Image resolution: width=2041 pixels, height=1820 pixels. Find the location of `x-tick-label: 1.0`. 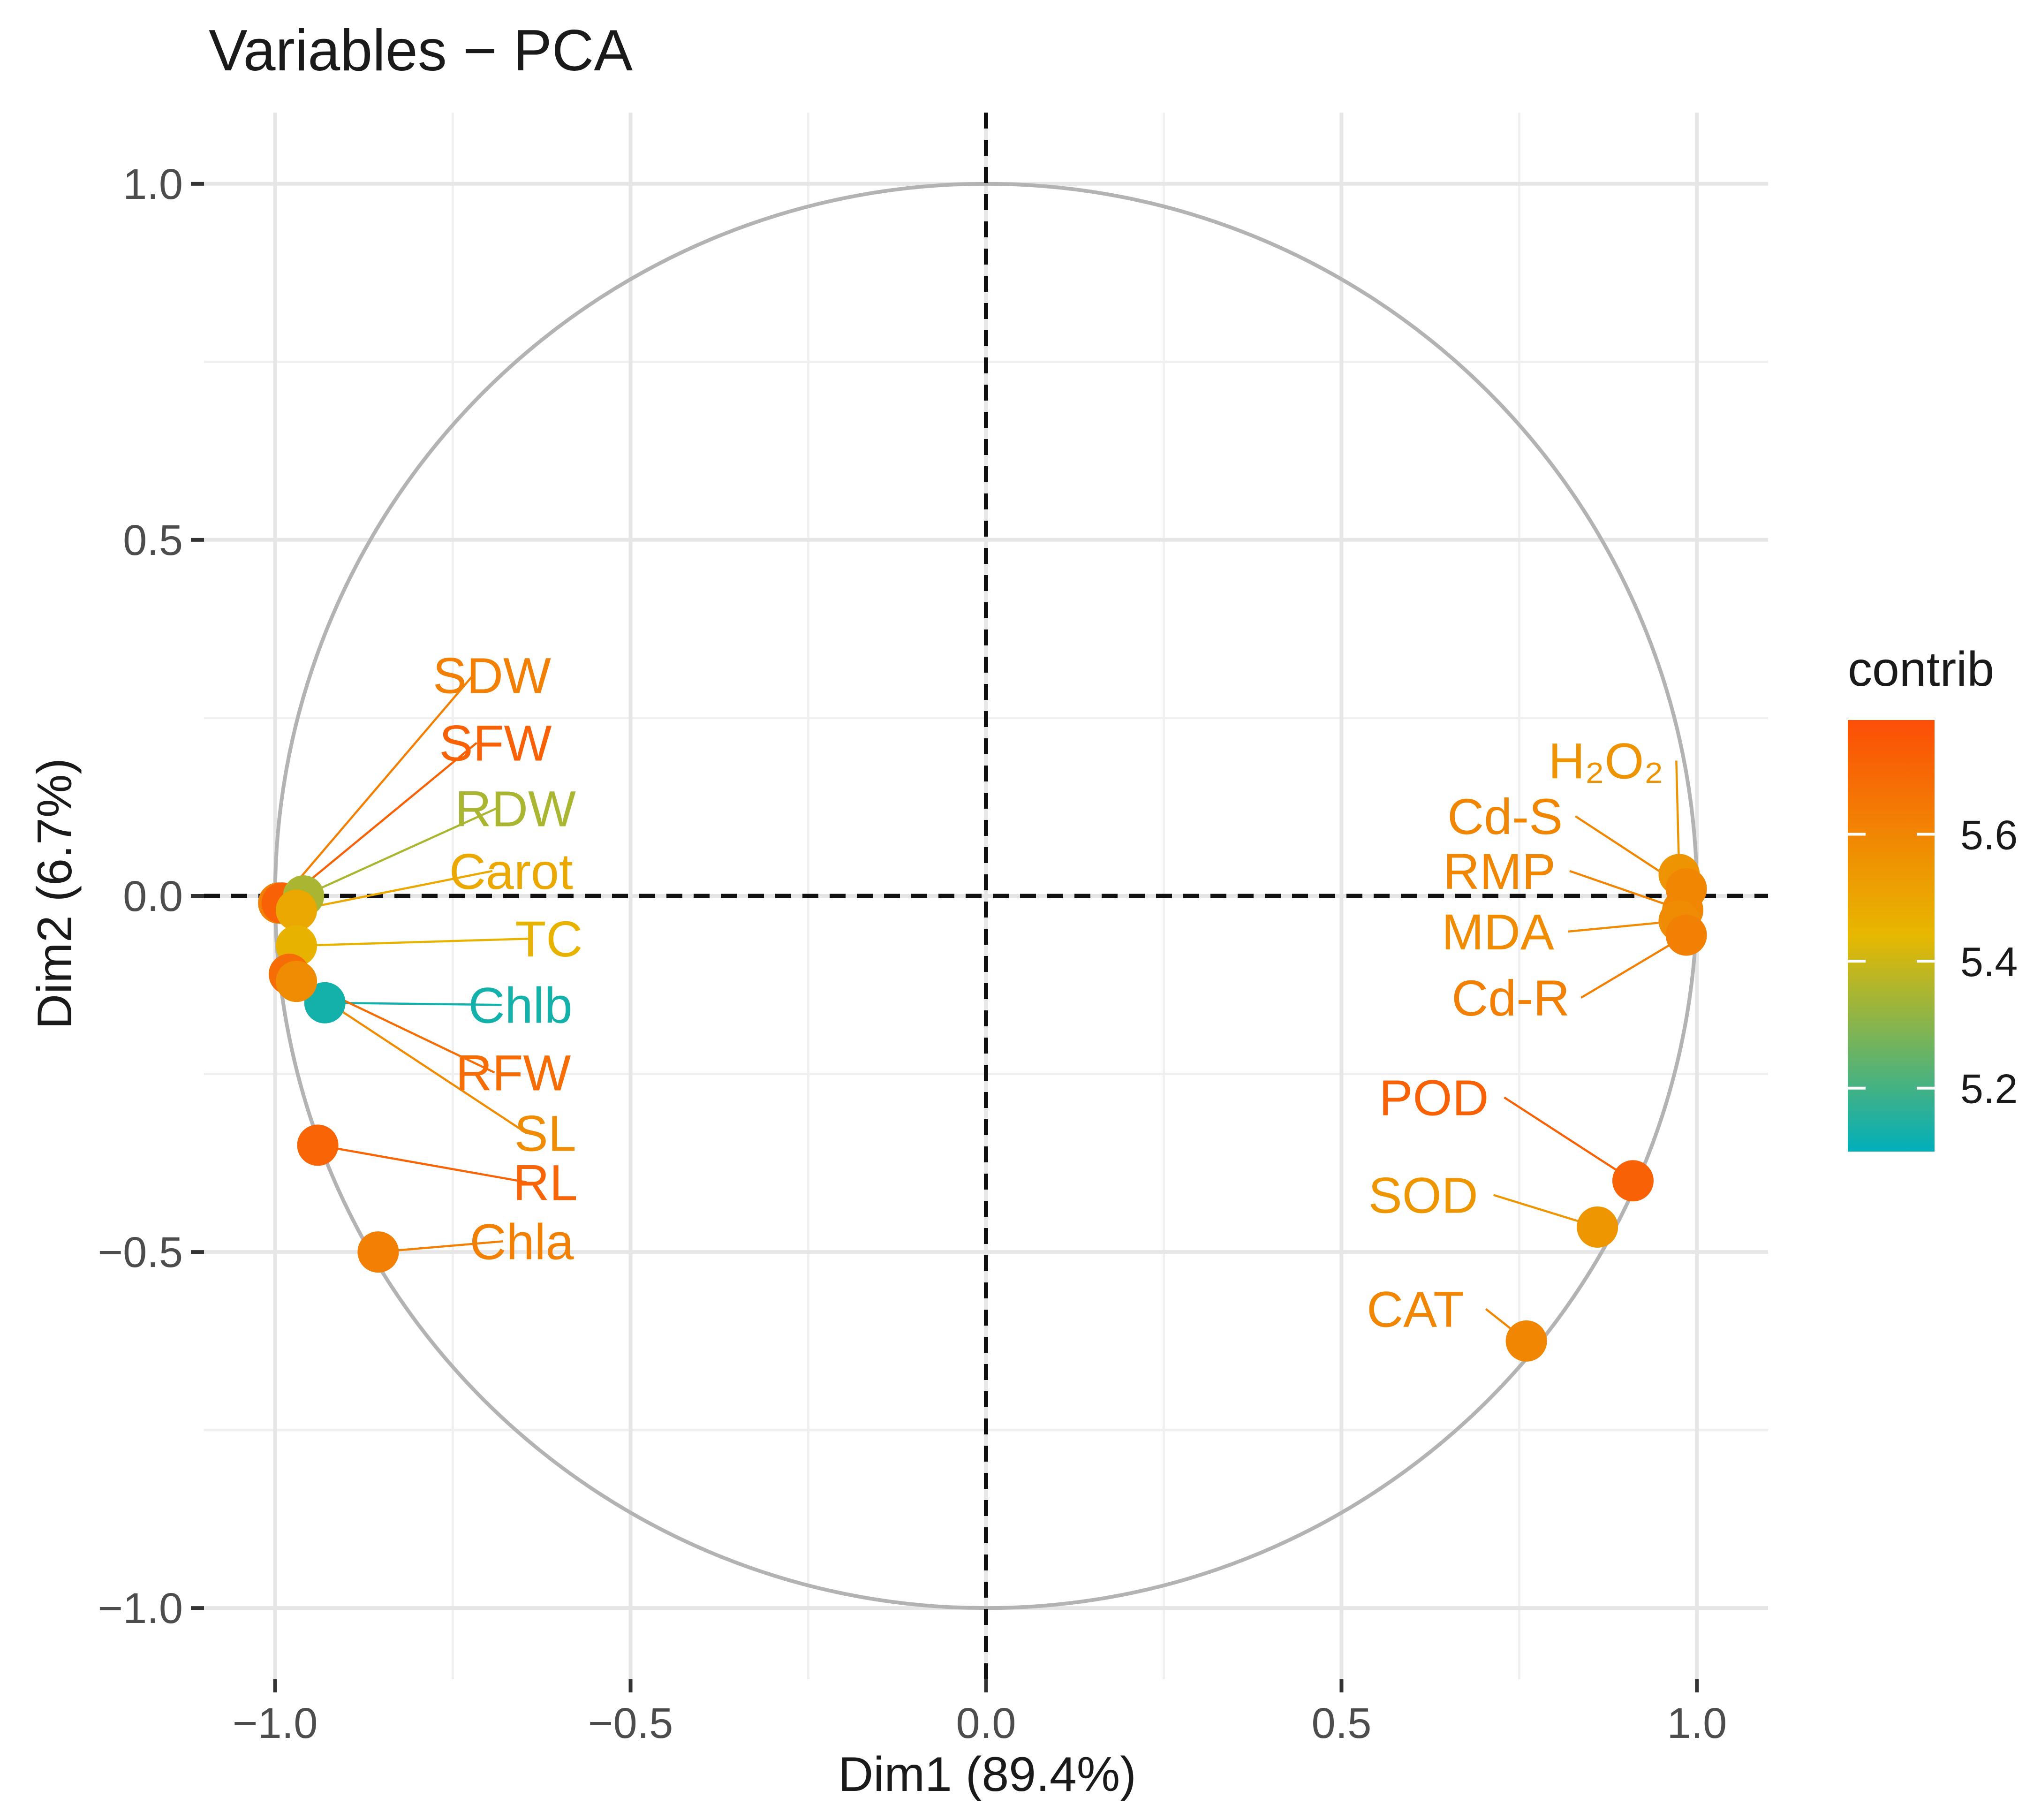

x-tick-label: 1.0 is located at coordinates (1697, 1723).